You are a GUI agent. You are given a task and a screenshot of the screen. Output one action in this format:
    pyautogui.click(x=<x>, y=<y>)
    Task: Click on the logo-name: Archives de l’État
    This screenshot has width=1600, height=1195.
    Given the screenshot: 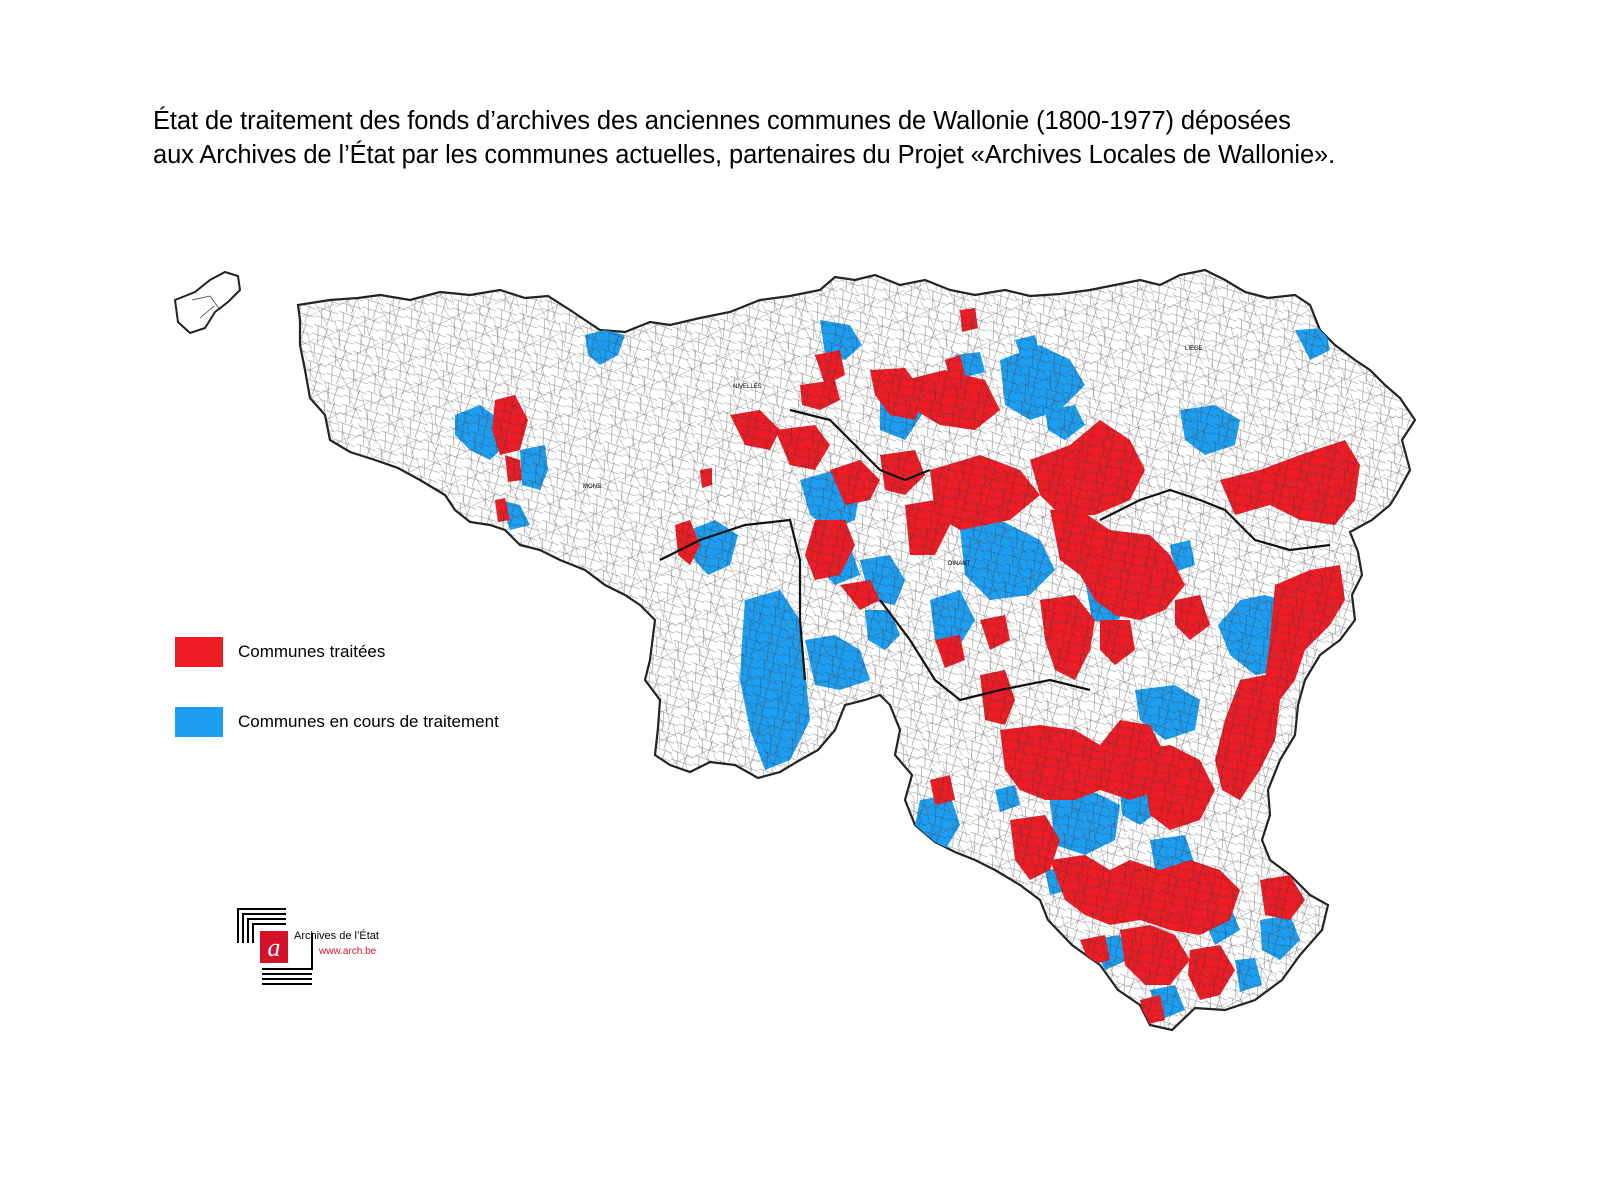 What is the action you would take?
    pyautogui.click(x=336, y=936)
    